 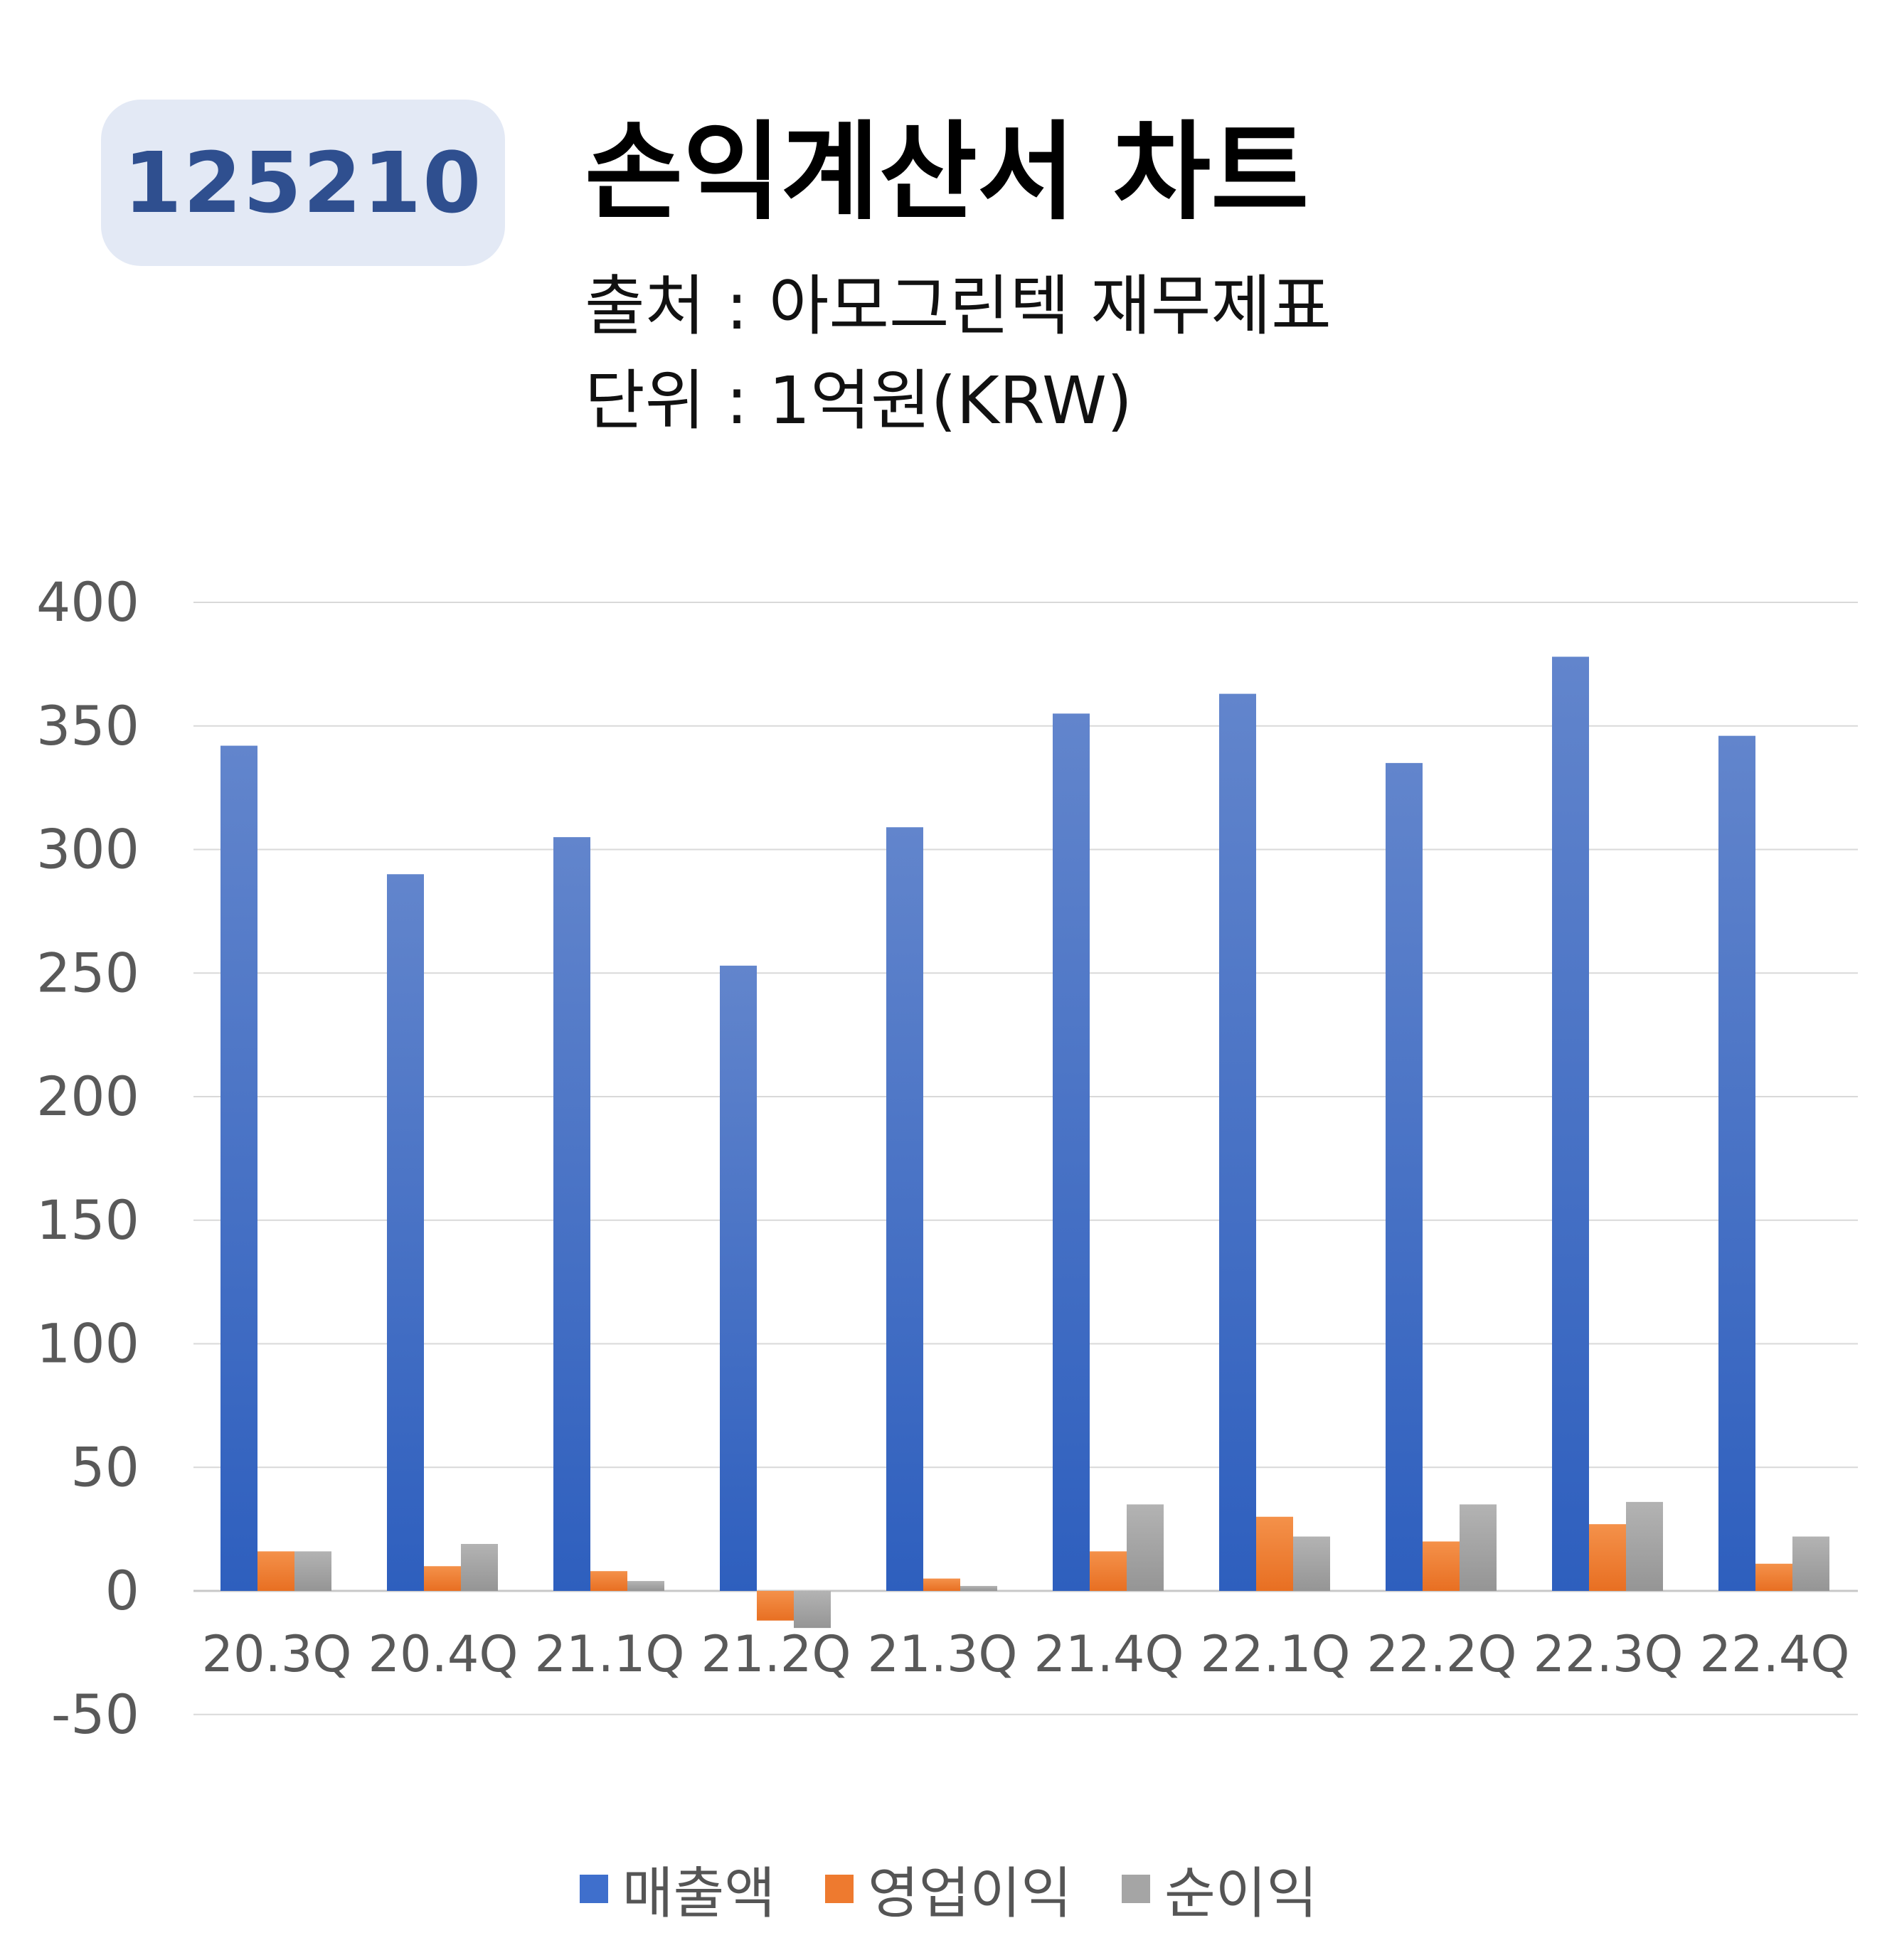 What do you see at coordinates (95, 1714) in the screenshot?
I see `y-tick-label: -50` at bounding box center [95, 1714].